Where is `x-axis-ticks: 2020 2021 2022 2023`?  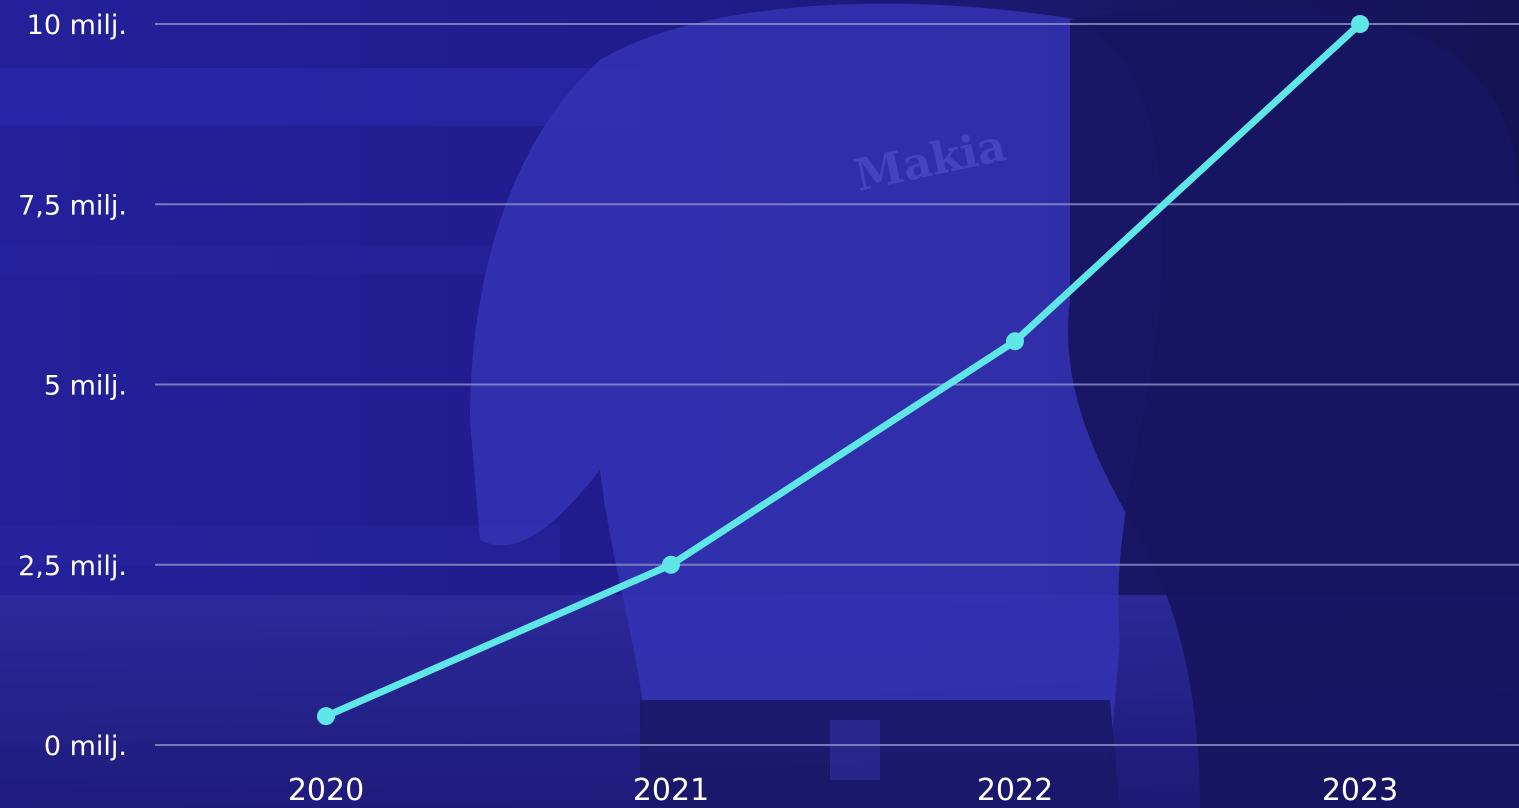
x-axis-ticks: 2020 2021 2022 2023 is located at coordinates (843, 790).